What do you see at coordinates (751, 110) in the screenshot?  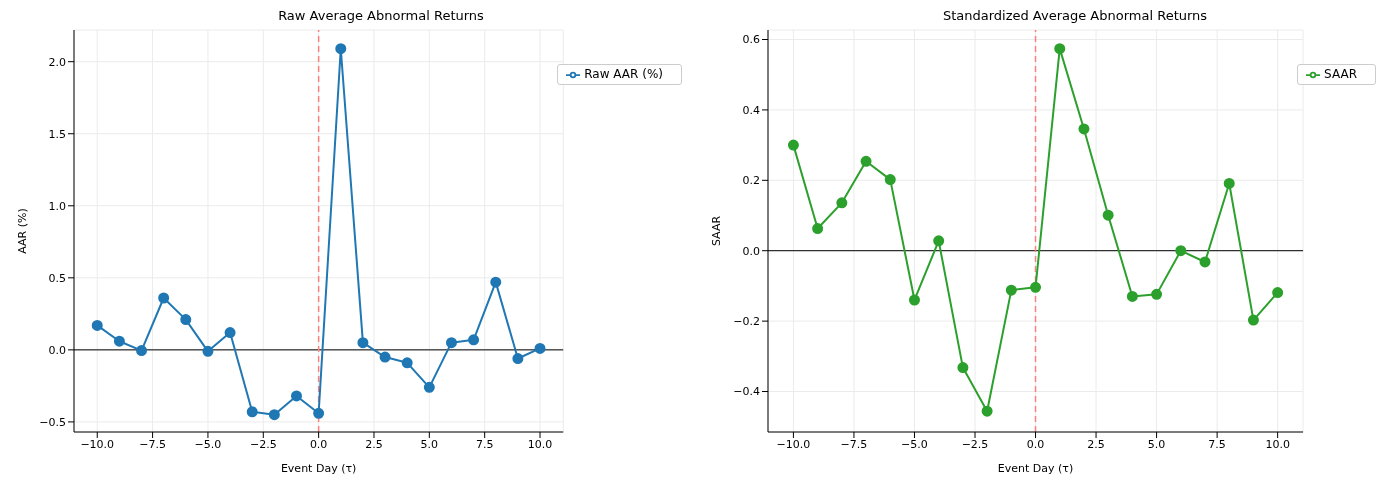 I see `y-tick-label: 0.4` at bounding box center [751, 110].